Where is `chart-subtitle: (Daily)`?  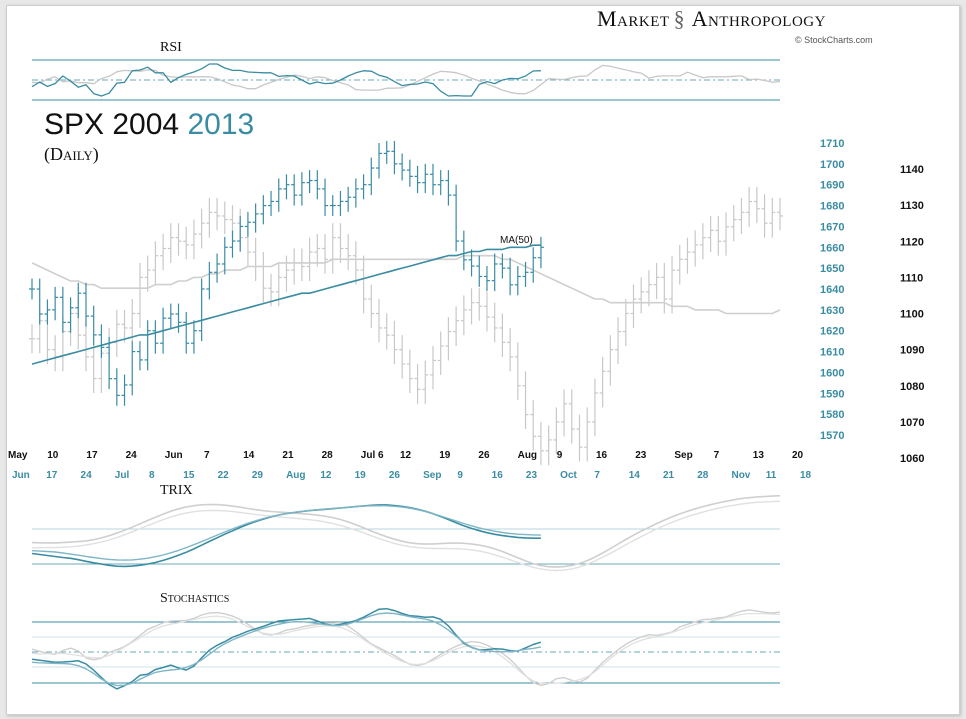 chart-subtitle: (Daily) is located at coordinates (71, 154).